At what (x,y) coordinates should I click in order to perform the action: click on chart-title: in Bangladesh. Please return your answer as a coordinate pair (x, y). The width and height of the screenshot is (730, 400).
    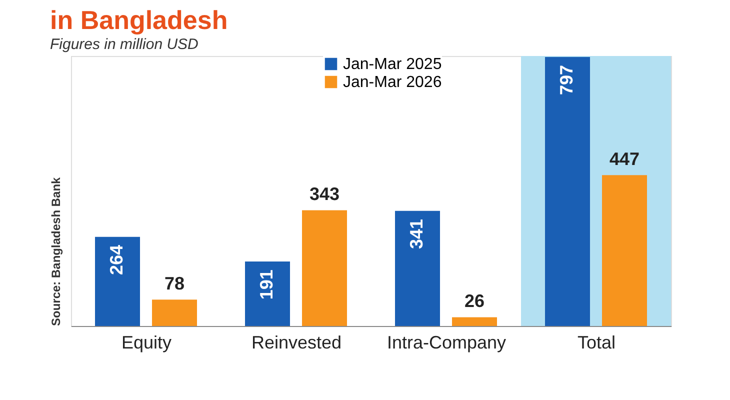
    Looking at the image, I should click on (139, 20).